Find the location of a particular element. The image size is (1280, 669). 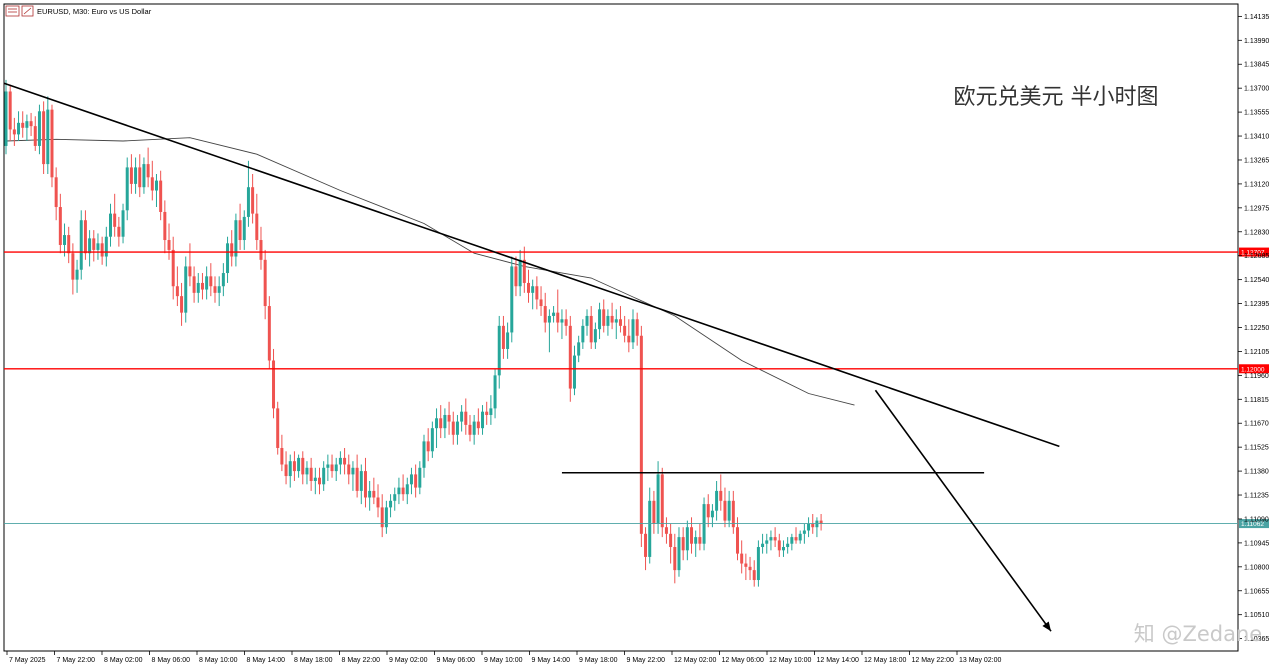

x-tick-label: 12 May 10:00 is located at coordinates (790, 660).